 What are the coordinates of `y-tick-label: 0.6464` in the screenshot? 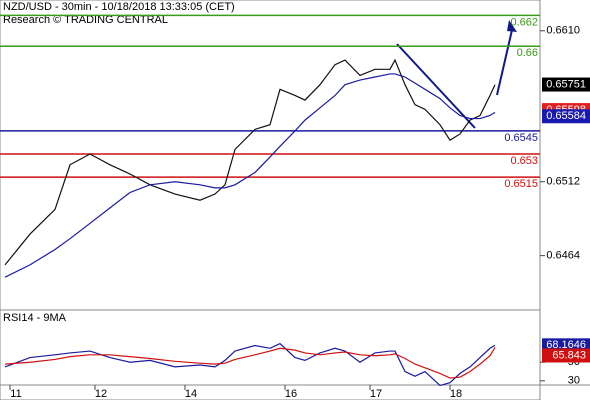 It's located at (563, 256).